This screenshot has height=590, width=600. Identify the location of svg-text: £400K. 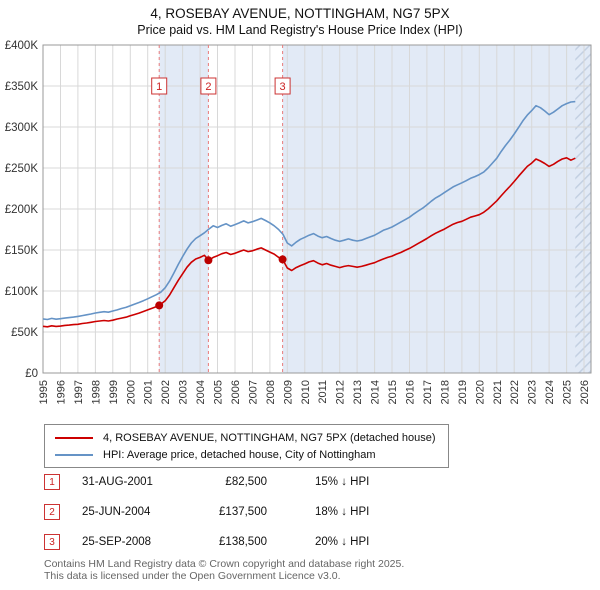
(22, 46).